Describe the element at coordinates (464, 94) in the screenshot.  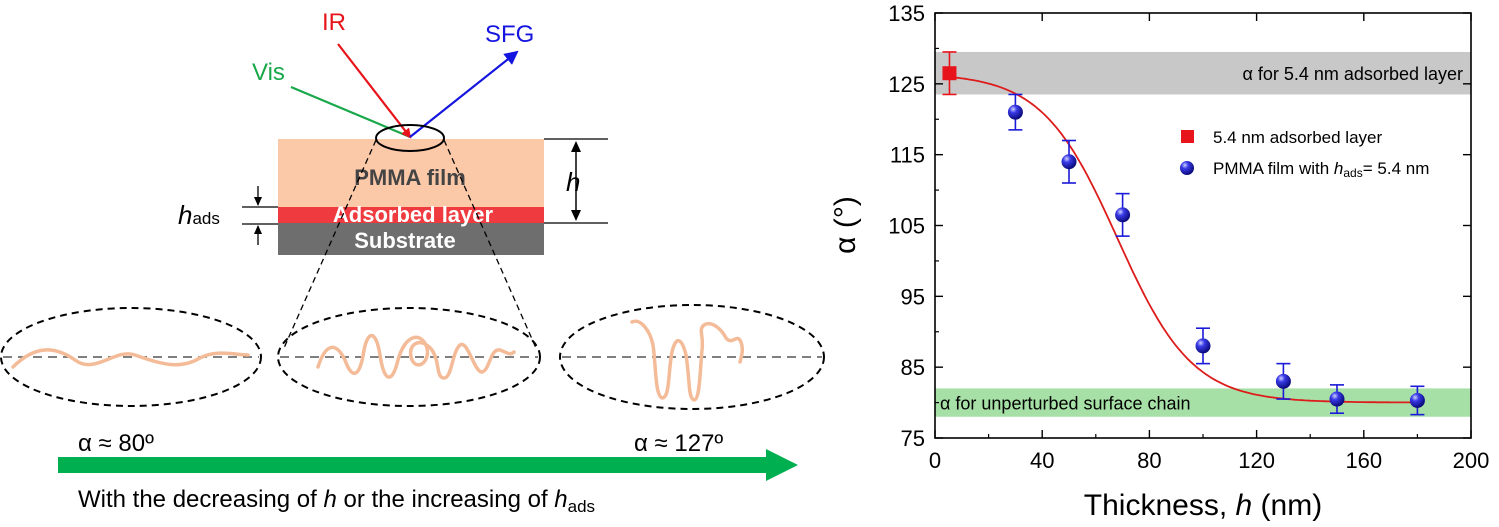
I see `sfg-beam` at that location.